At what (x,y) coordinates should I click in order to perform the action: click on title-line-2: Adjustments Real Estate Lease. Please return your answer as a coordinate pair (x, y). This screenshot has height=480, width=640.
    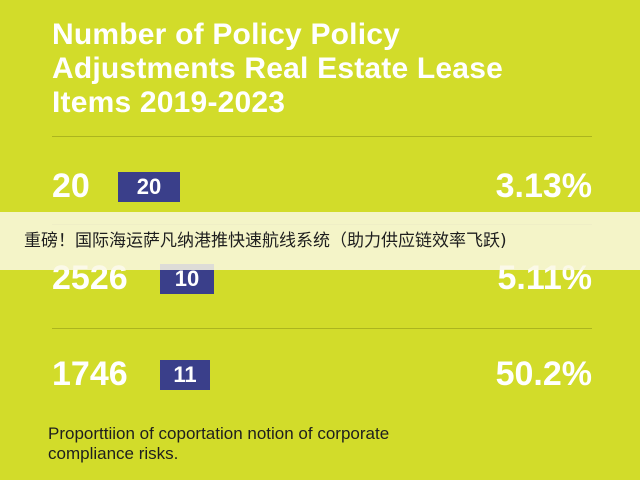
    Looking at the image, I should click on (277, 68).